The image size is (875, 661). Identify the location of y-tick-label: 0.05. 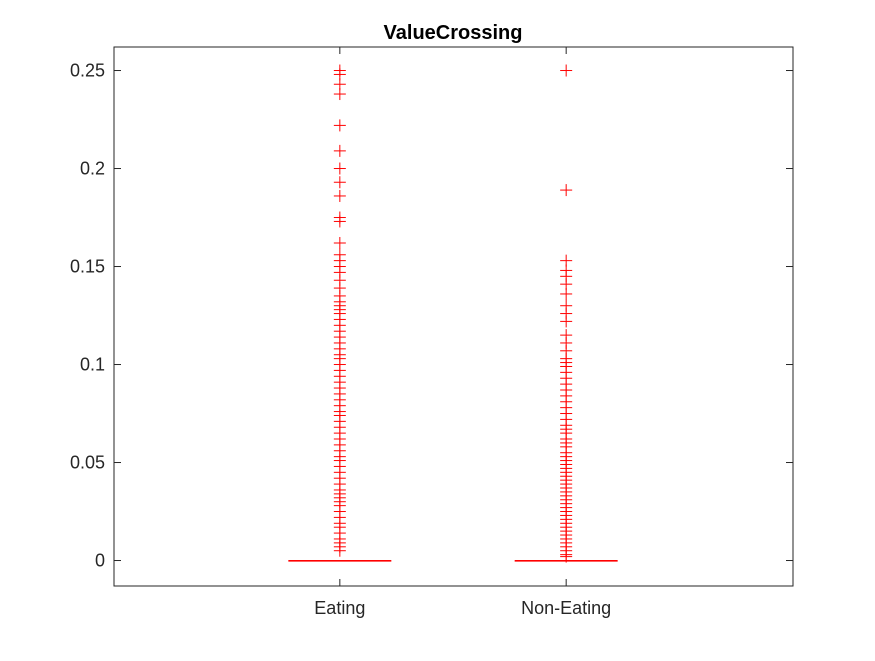
(87, 463).